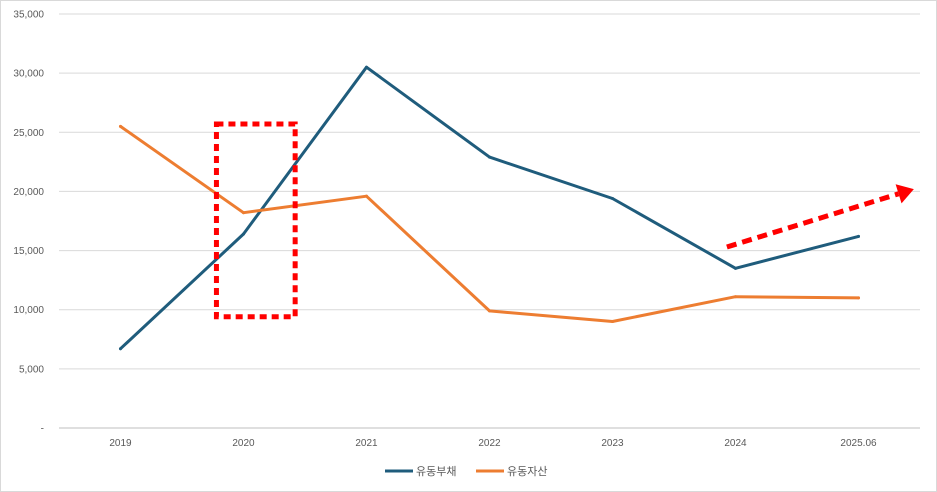 This screenshot has width=937, height=492. I want to click on y-tick-label: -, so click(42, 429).